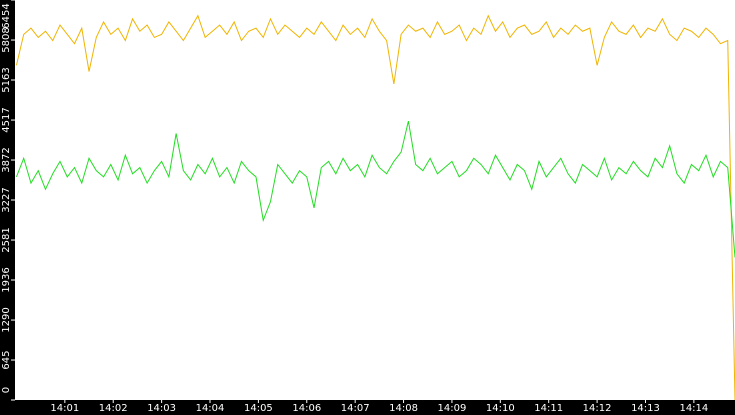 This screenshot has width=735, height=415. I want to click on x-tick-label: 14:04, so click(210, 408).